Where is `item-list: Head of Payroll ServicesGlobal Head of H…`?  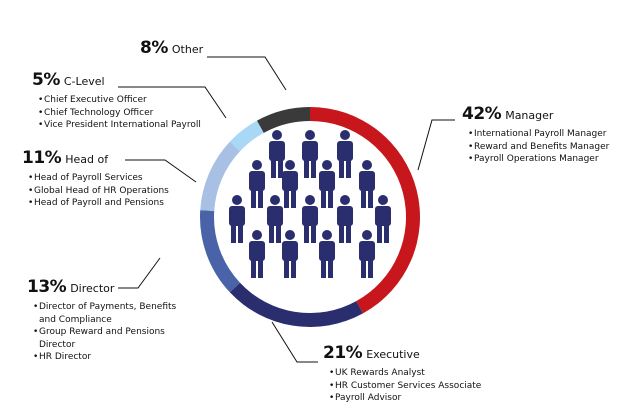 item-list: Head of Payroll ServicesGlobal Head of H… is located at coordinates (98, 191).